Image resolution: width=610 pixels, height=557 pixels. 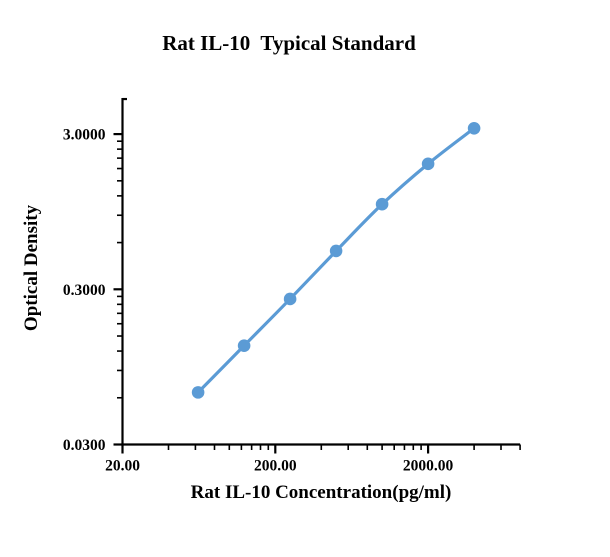 What do you see at coordinates (31, 267) in the screenshot?
I see `y-axis-title: Optical Density` at bounding box center [31, 267].